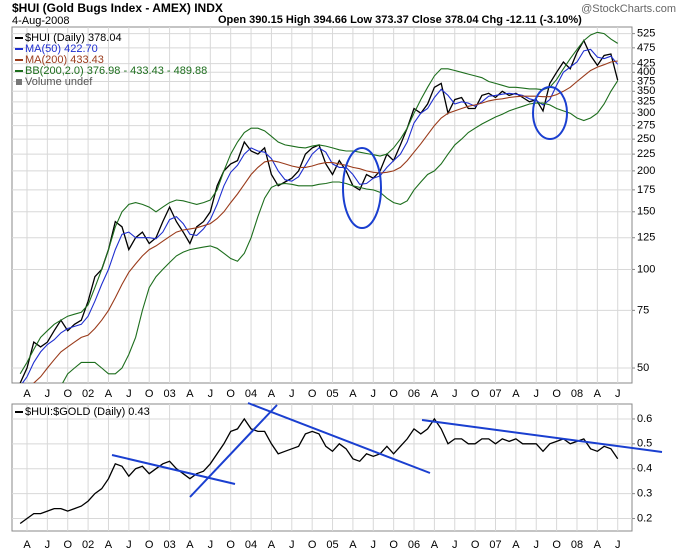  Describe the element at coordinates (646, 171) in the screenshot. I see `y-tick-label: 200` at that location.